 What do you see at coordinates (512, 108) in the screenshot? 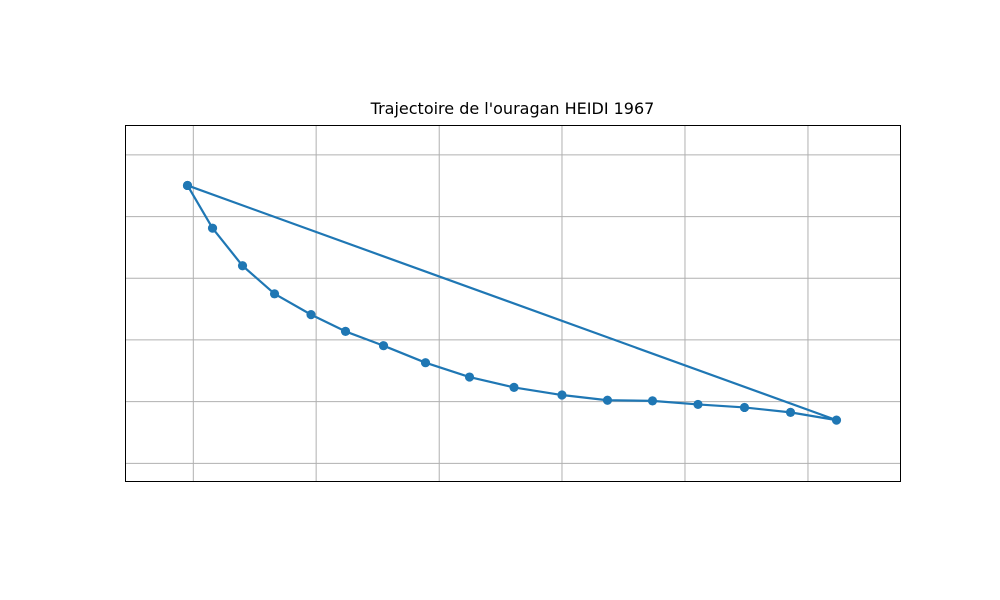
I see `chart-title: Trajectoire de l'ouragan HEIDI 1967` at bounding box center [512, 108].